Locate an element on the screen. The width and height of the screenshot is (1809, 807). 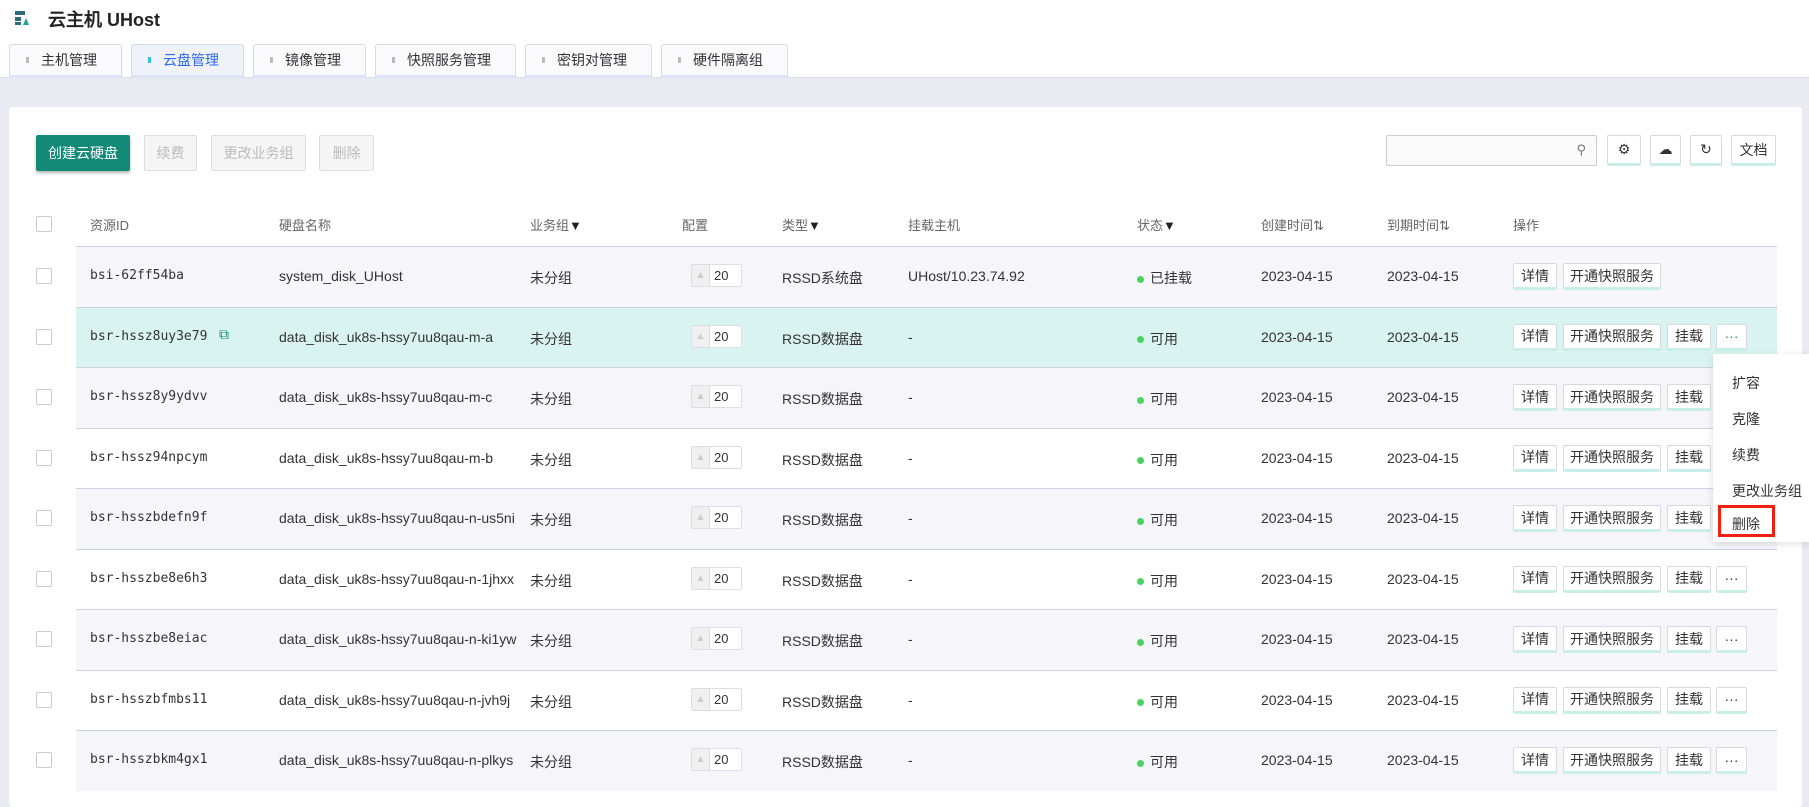
col-group: 业务组▼ is located at coordinates (556, 224).